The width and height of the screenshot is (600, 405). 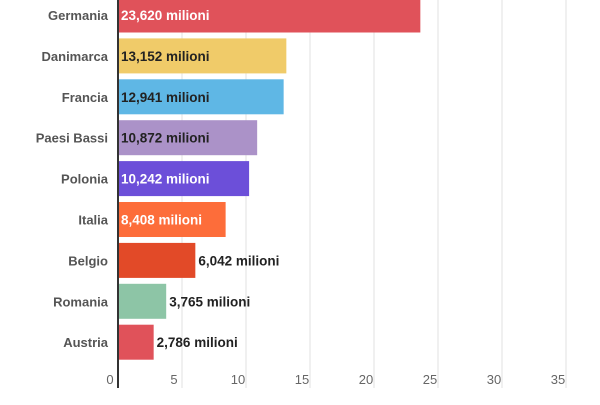 What do you see at coordinates (142, 301) in the screenshot?
I see `bar-romania` at bounding box center [142, 301].